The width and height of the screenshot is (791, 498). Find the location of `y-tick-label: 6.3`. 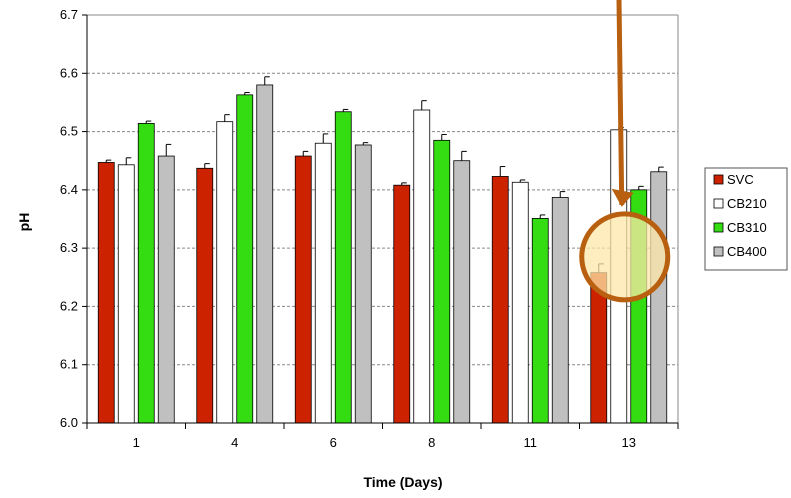

y-tick-label: 6.3 is located at coordinates (69, 247).